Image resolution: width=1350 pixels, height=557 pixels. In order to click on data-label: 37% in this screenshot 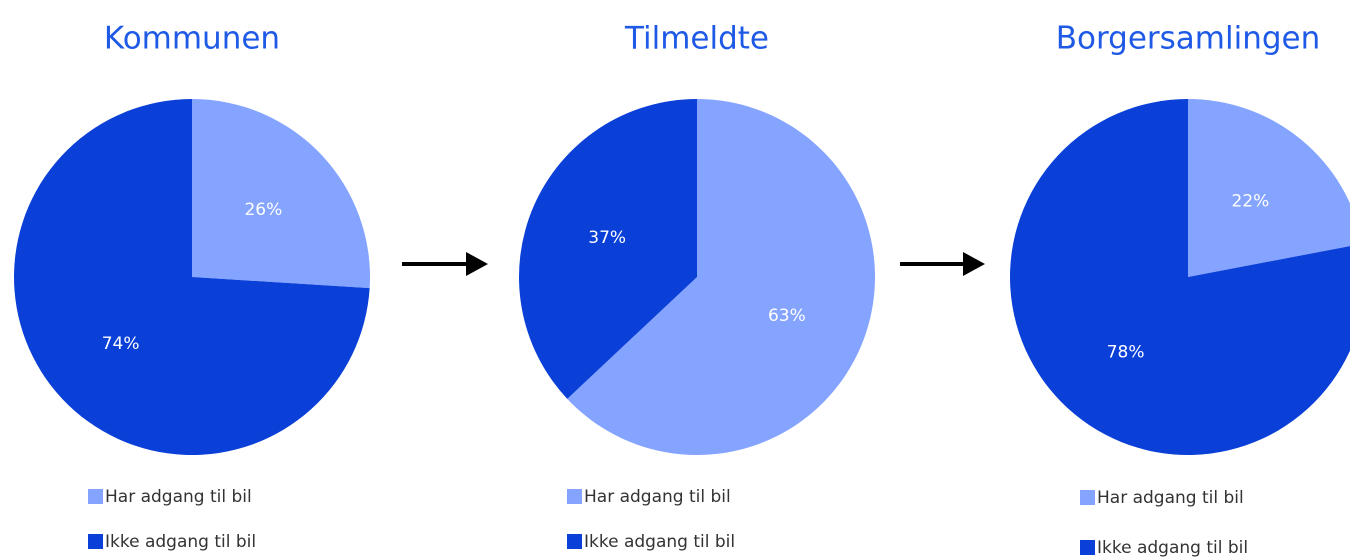, I will do `click(607, 238)`.